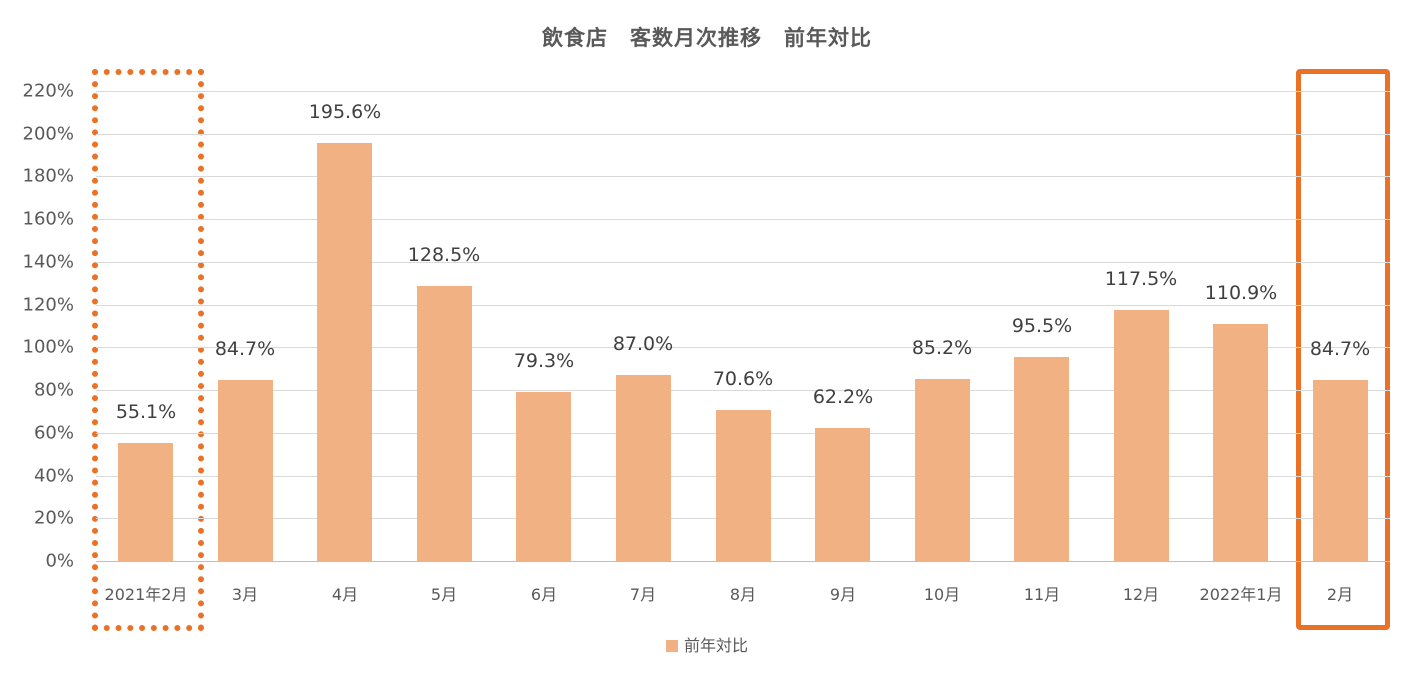 The width and height of the screenshot is (1414, 678). Describe the element at coordinates (715, 645) in the screenshot. I see `legend-label: 前年対比` at that location.